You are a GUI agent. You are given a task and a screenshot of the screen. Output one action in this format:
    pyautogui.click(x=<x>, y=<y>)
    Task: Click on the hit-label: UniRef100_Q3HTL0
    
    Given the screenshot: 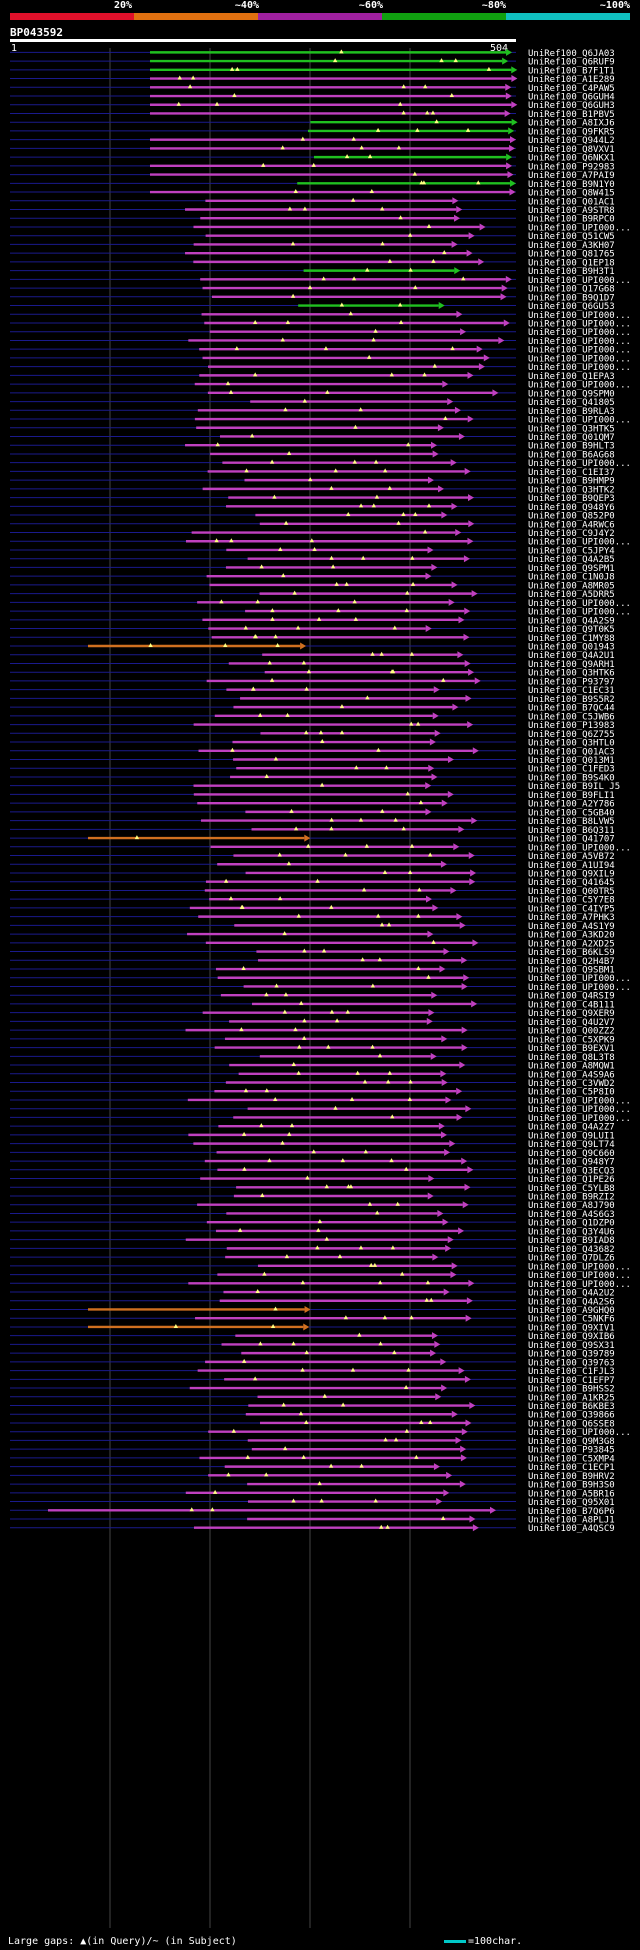 What is the action you would take?
    pyautogui.click(x=571, y=744)
    